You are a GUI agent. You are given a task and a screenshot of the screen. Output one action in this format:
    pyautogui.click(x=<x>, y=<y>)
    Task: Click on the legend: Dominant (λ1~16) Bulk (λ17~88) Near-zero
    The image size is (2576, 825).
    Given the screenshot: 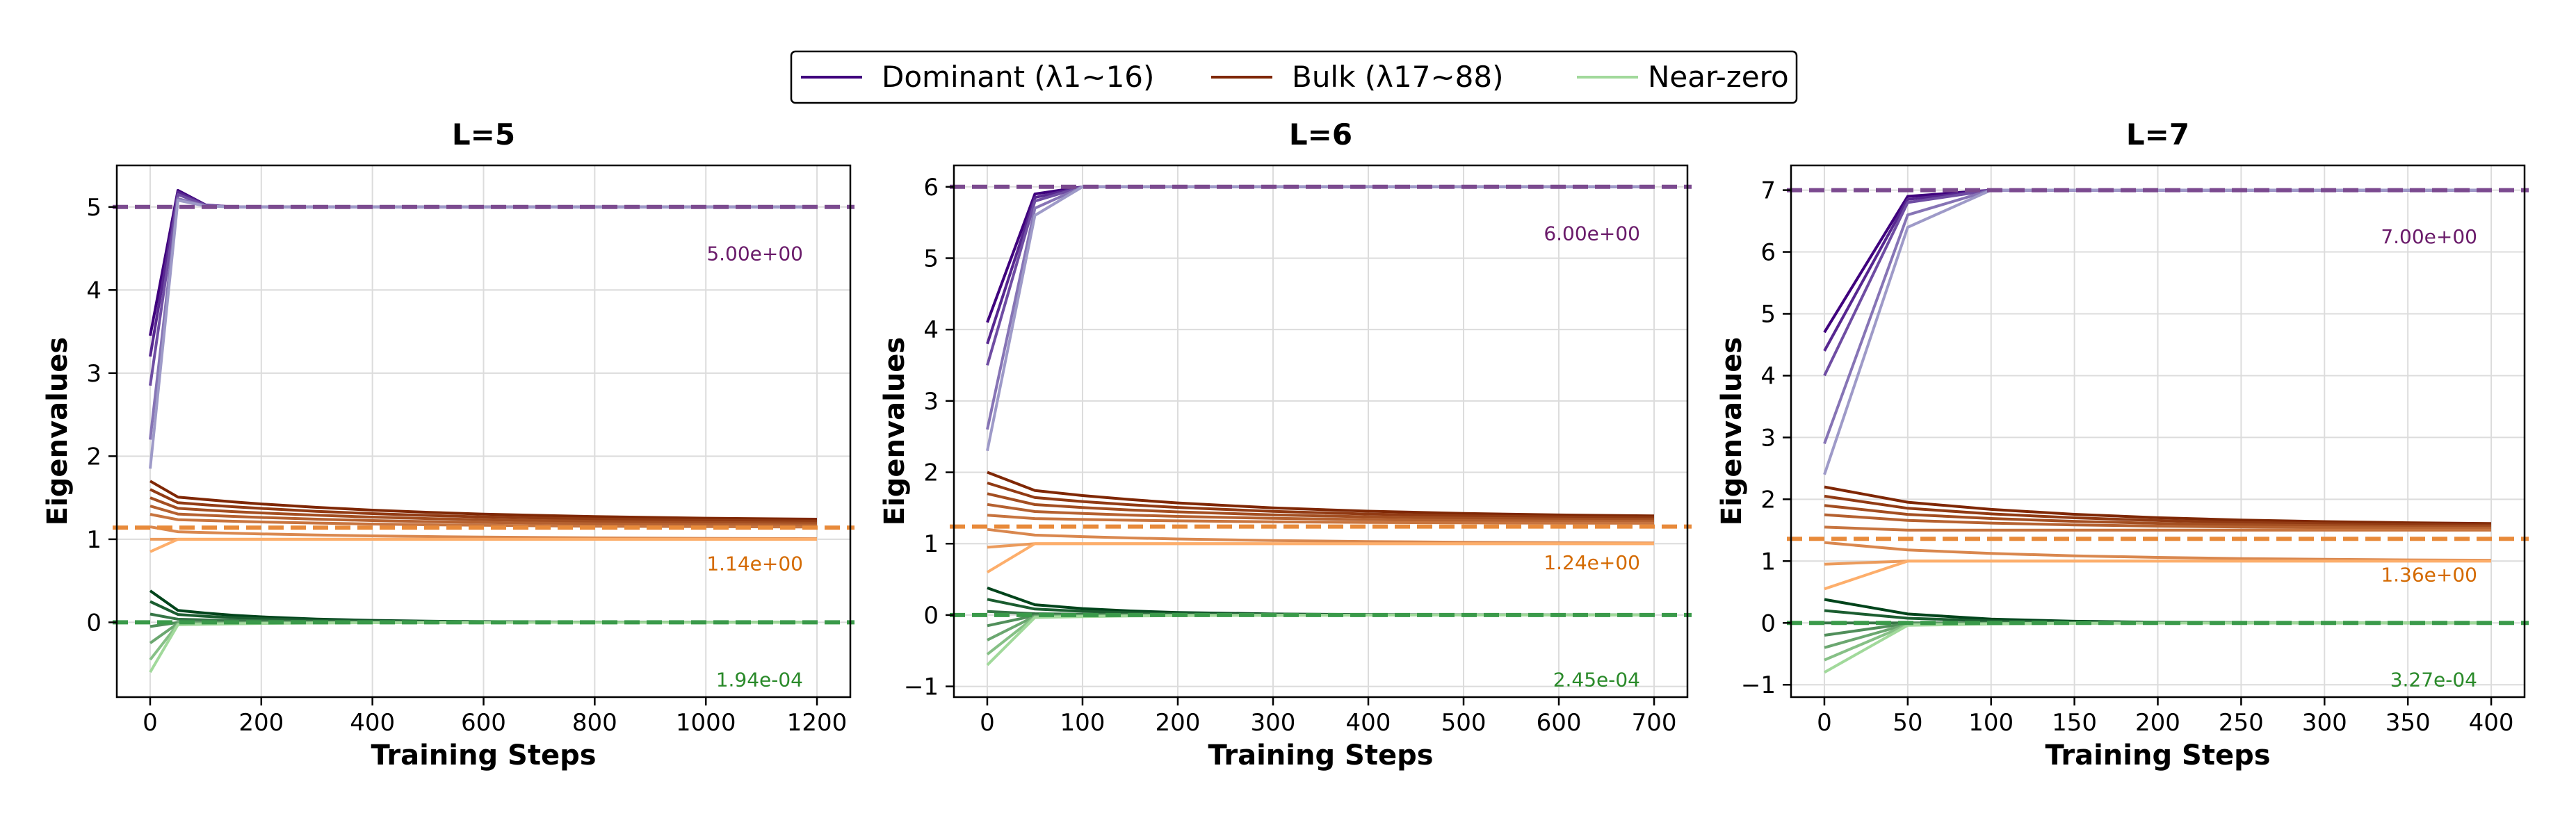 What is the action you would take?
    pyautogui.click(x=1294, y=77)
    